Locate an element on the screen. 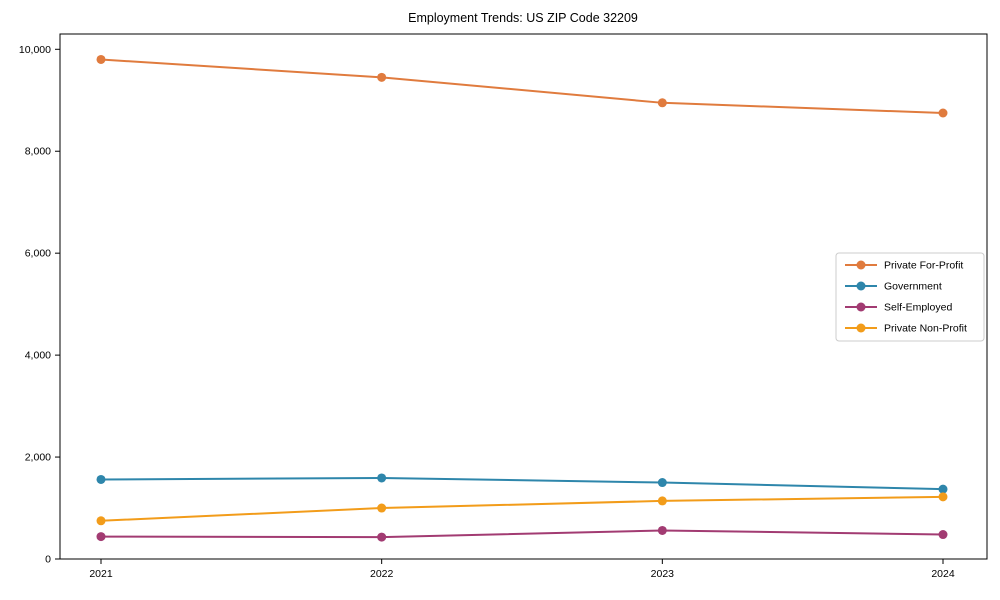 This screenshot has width=1000, height=600. x-tick-label: 2021 is located at coordinates (101, 574).